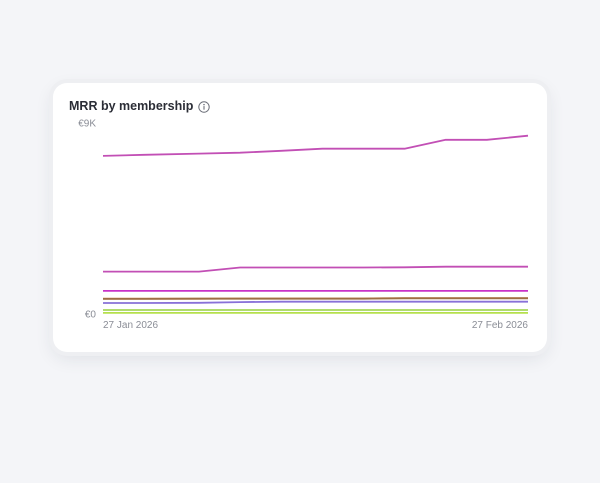 This screenshot has width=600, height=483. Describe the element at coordinates (87, 124) in the screenshot. I see `y-tick-label-max: €9K` at that location.